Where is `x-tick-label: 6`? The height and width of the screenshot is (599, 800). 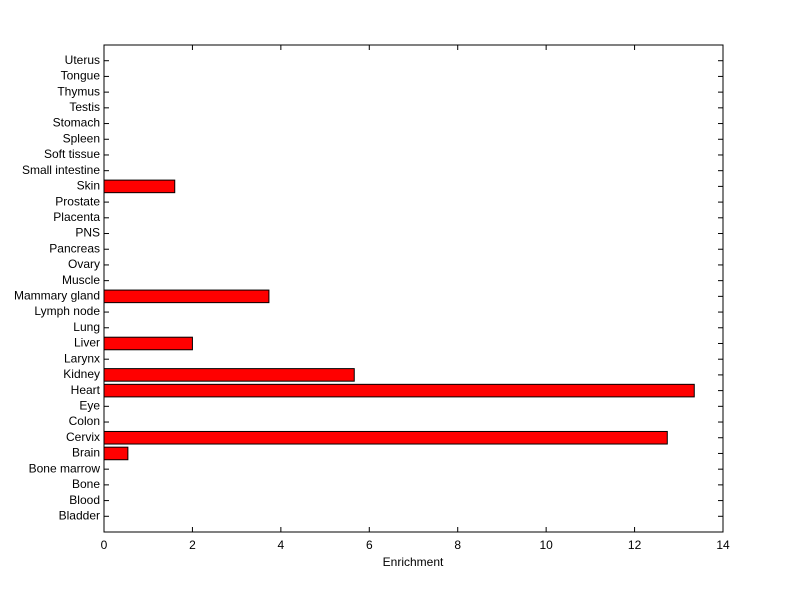
x-tick-label: 6 is located at coordinates (369, 545).